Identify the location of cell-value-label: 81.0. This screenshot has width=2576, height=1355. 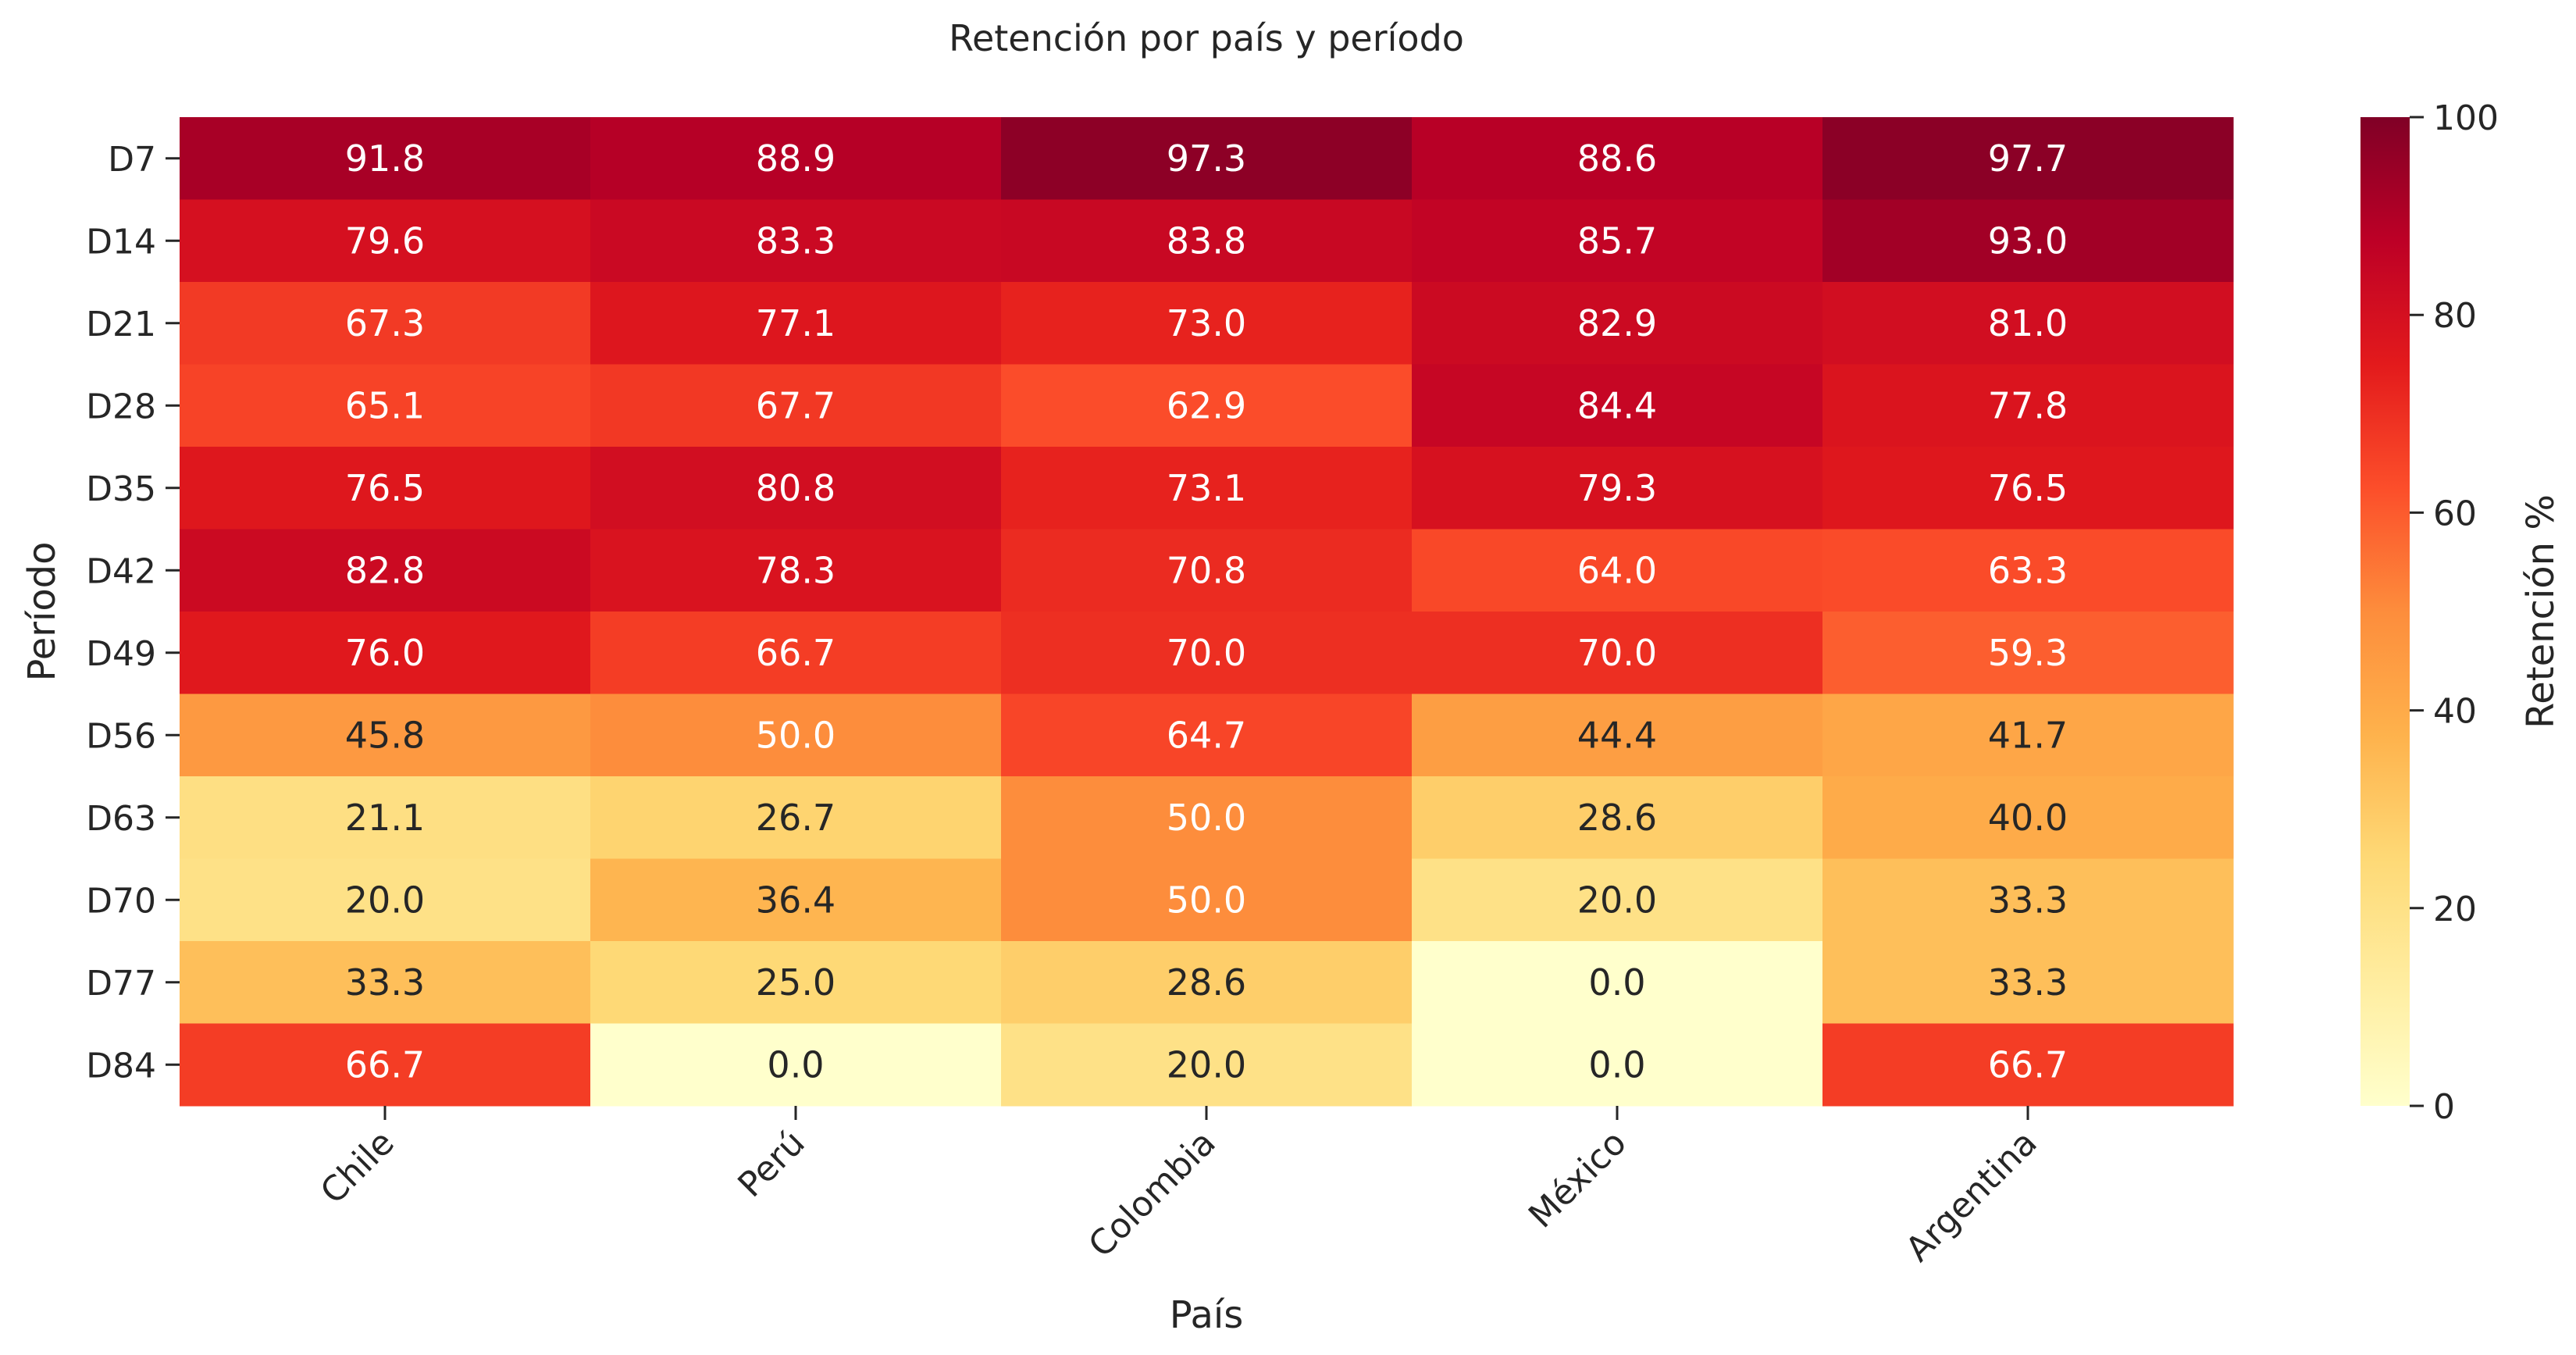
(2028, 323).